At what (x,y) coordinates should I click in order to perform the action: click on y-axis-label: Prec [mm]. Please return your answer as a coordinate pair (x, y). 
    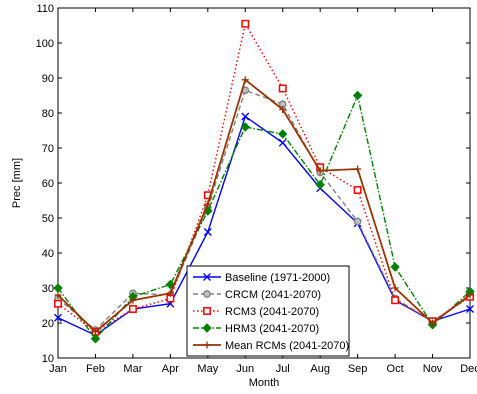
    Looking at the image, I should click on (17, 183).